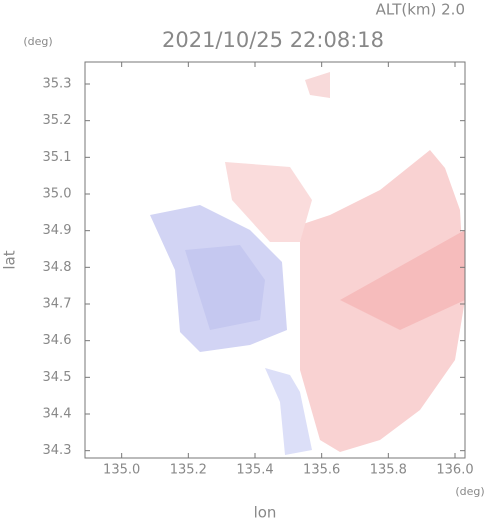  What do you see at coordinates (57, 377) in the screenshot?
I see `y-tick-label: 34.5` at bounding box center [57, 377].